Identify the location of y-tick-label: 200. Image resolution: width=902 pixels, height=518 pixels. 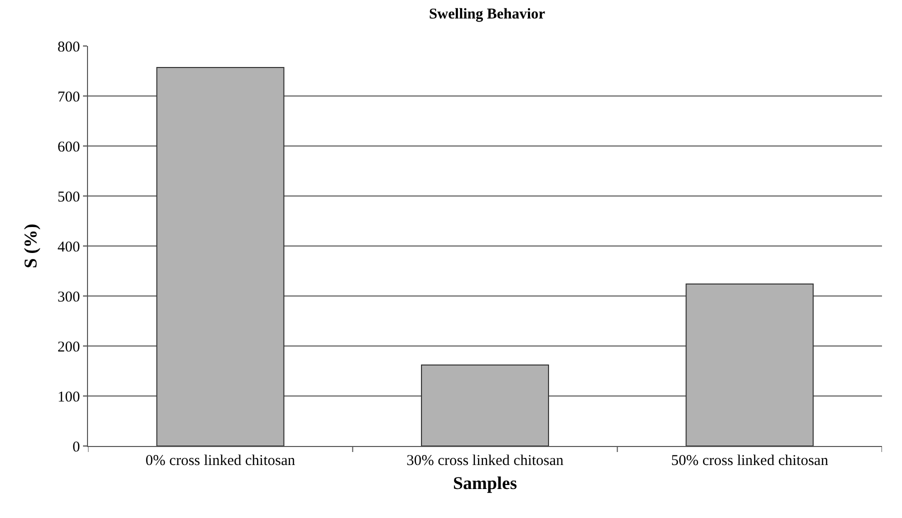
(69, 347).